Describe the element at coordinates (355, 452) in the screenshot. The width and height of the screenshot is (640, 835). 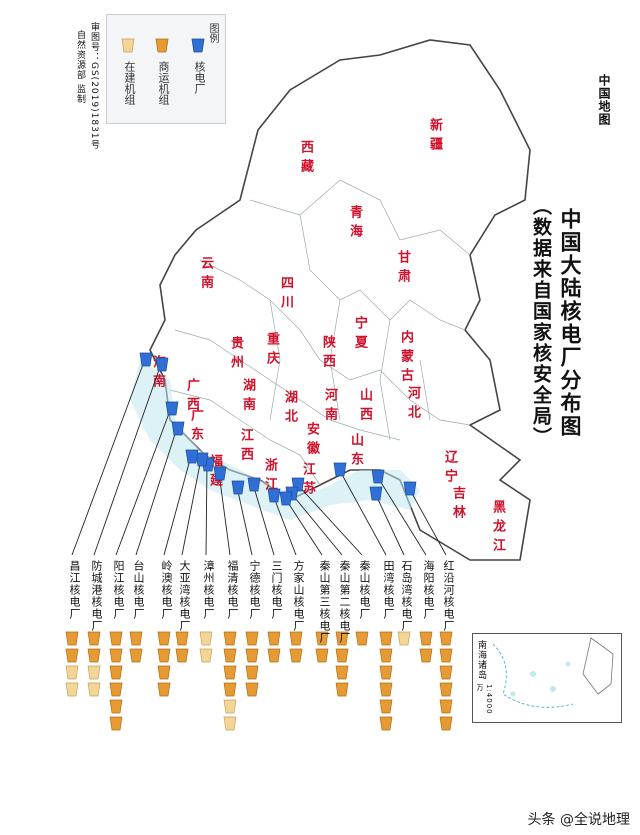
I see `province-label: 山东` at that location.